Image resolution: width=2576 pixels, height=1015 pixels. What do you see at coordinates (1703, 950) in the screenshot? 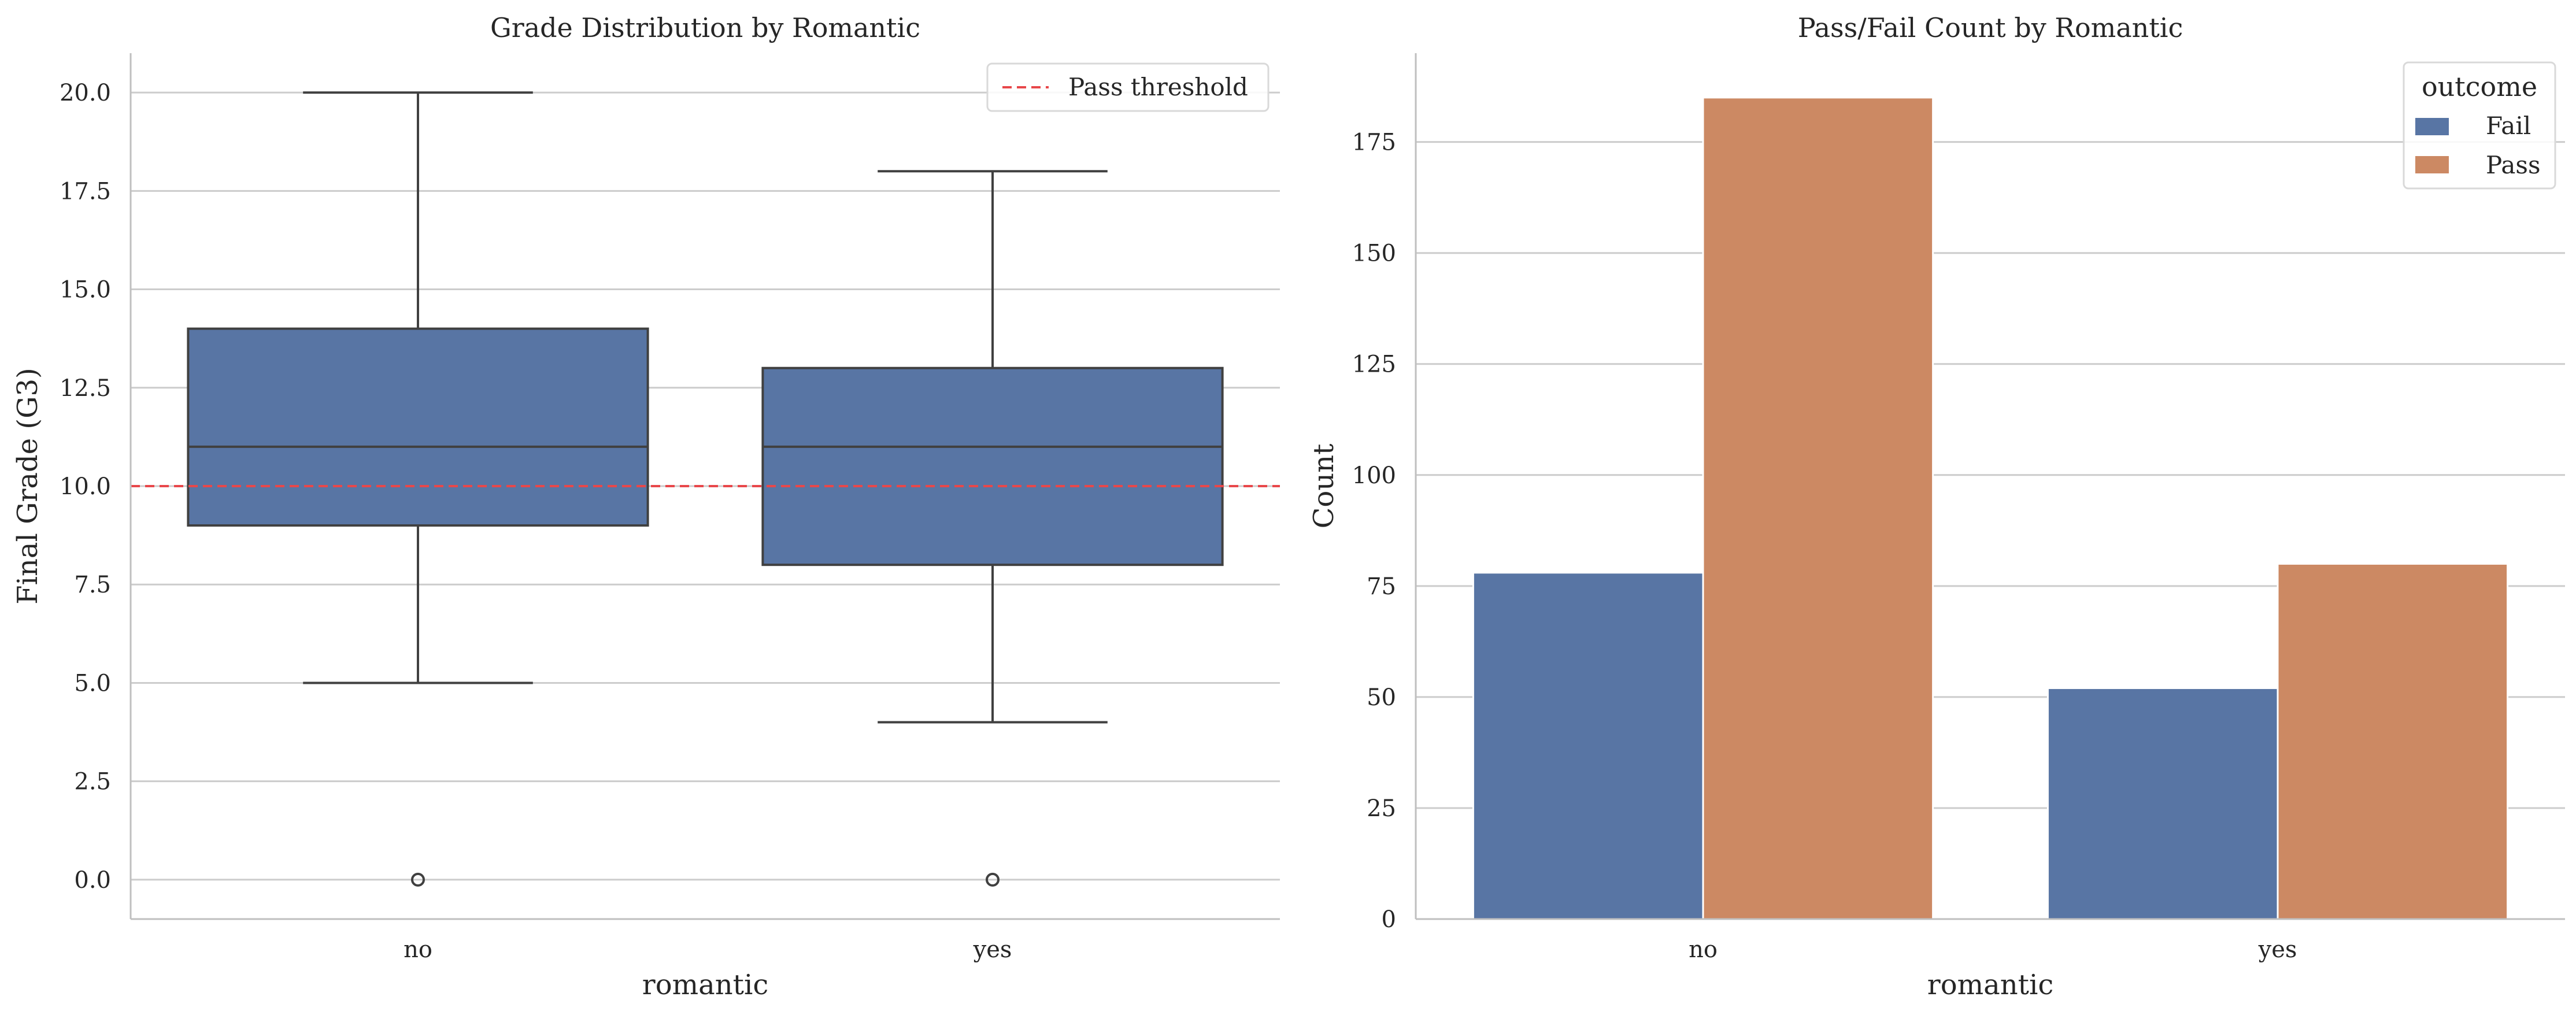
I see `bar-x-tick-label: no` at bounding box center [1703, 950].